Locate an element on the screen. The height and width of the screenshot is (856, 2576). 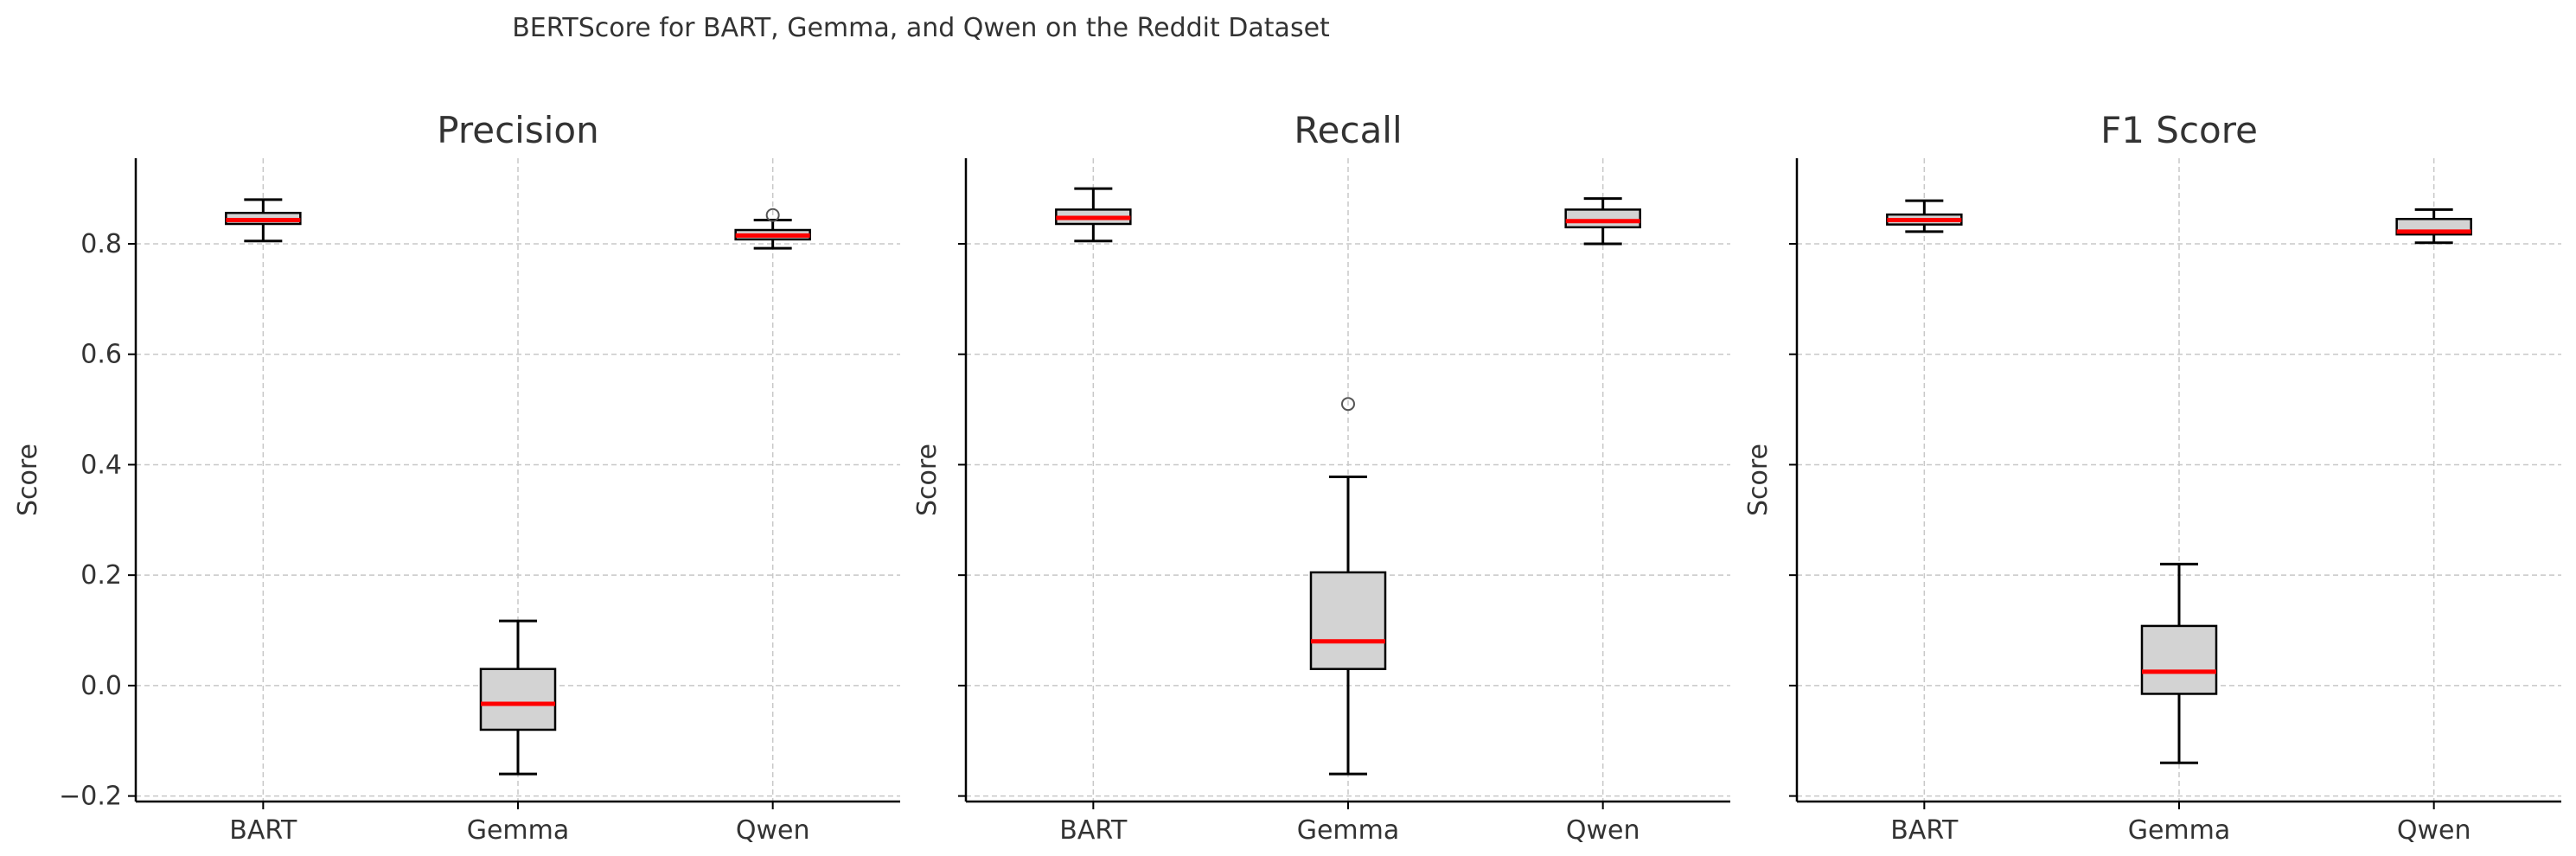
subplot-title: Recall is located at coordinates (1348, 130).